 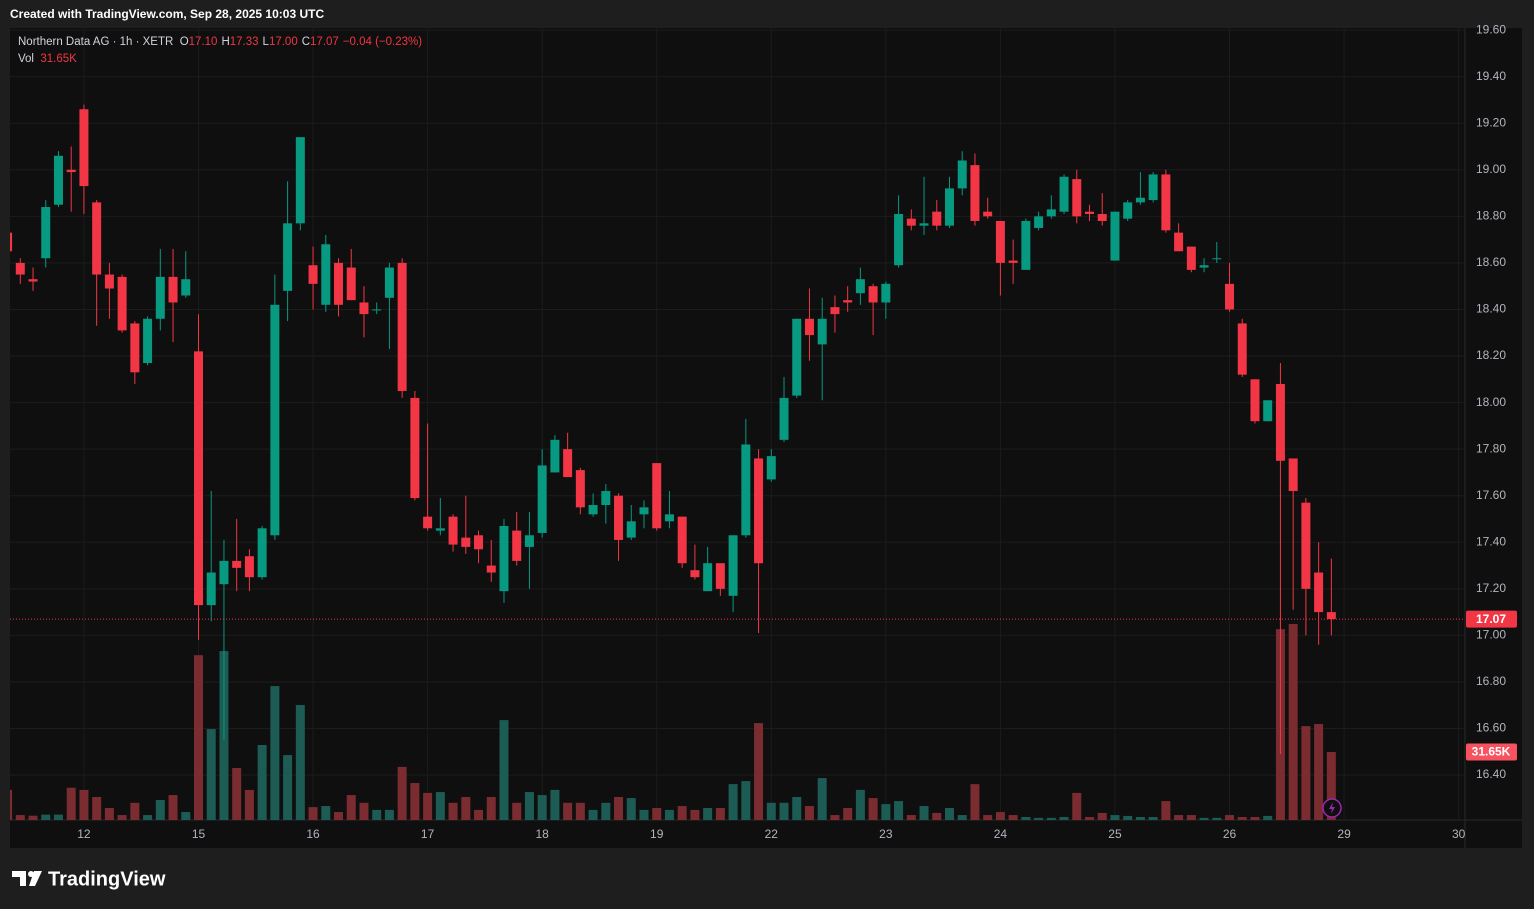 What do you see at coordinates (1491, 541) in the screenshot?
I see `y-tick-label: 17.40` at bounding box center [1491, 541].